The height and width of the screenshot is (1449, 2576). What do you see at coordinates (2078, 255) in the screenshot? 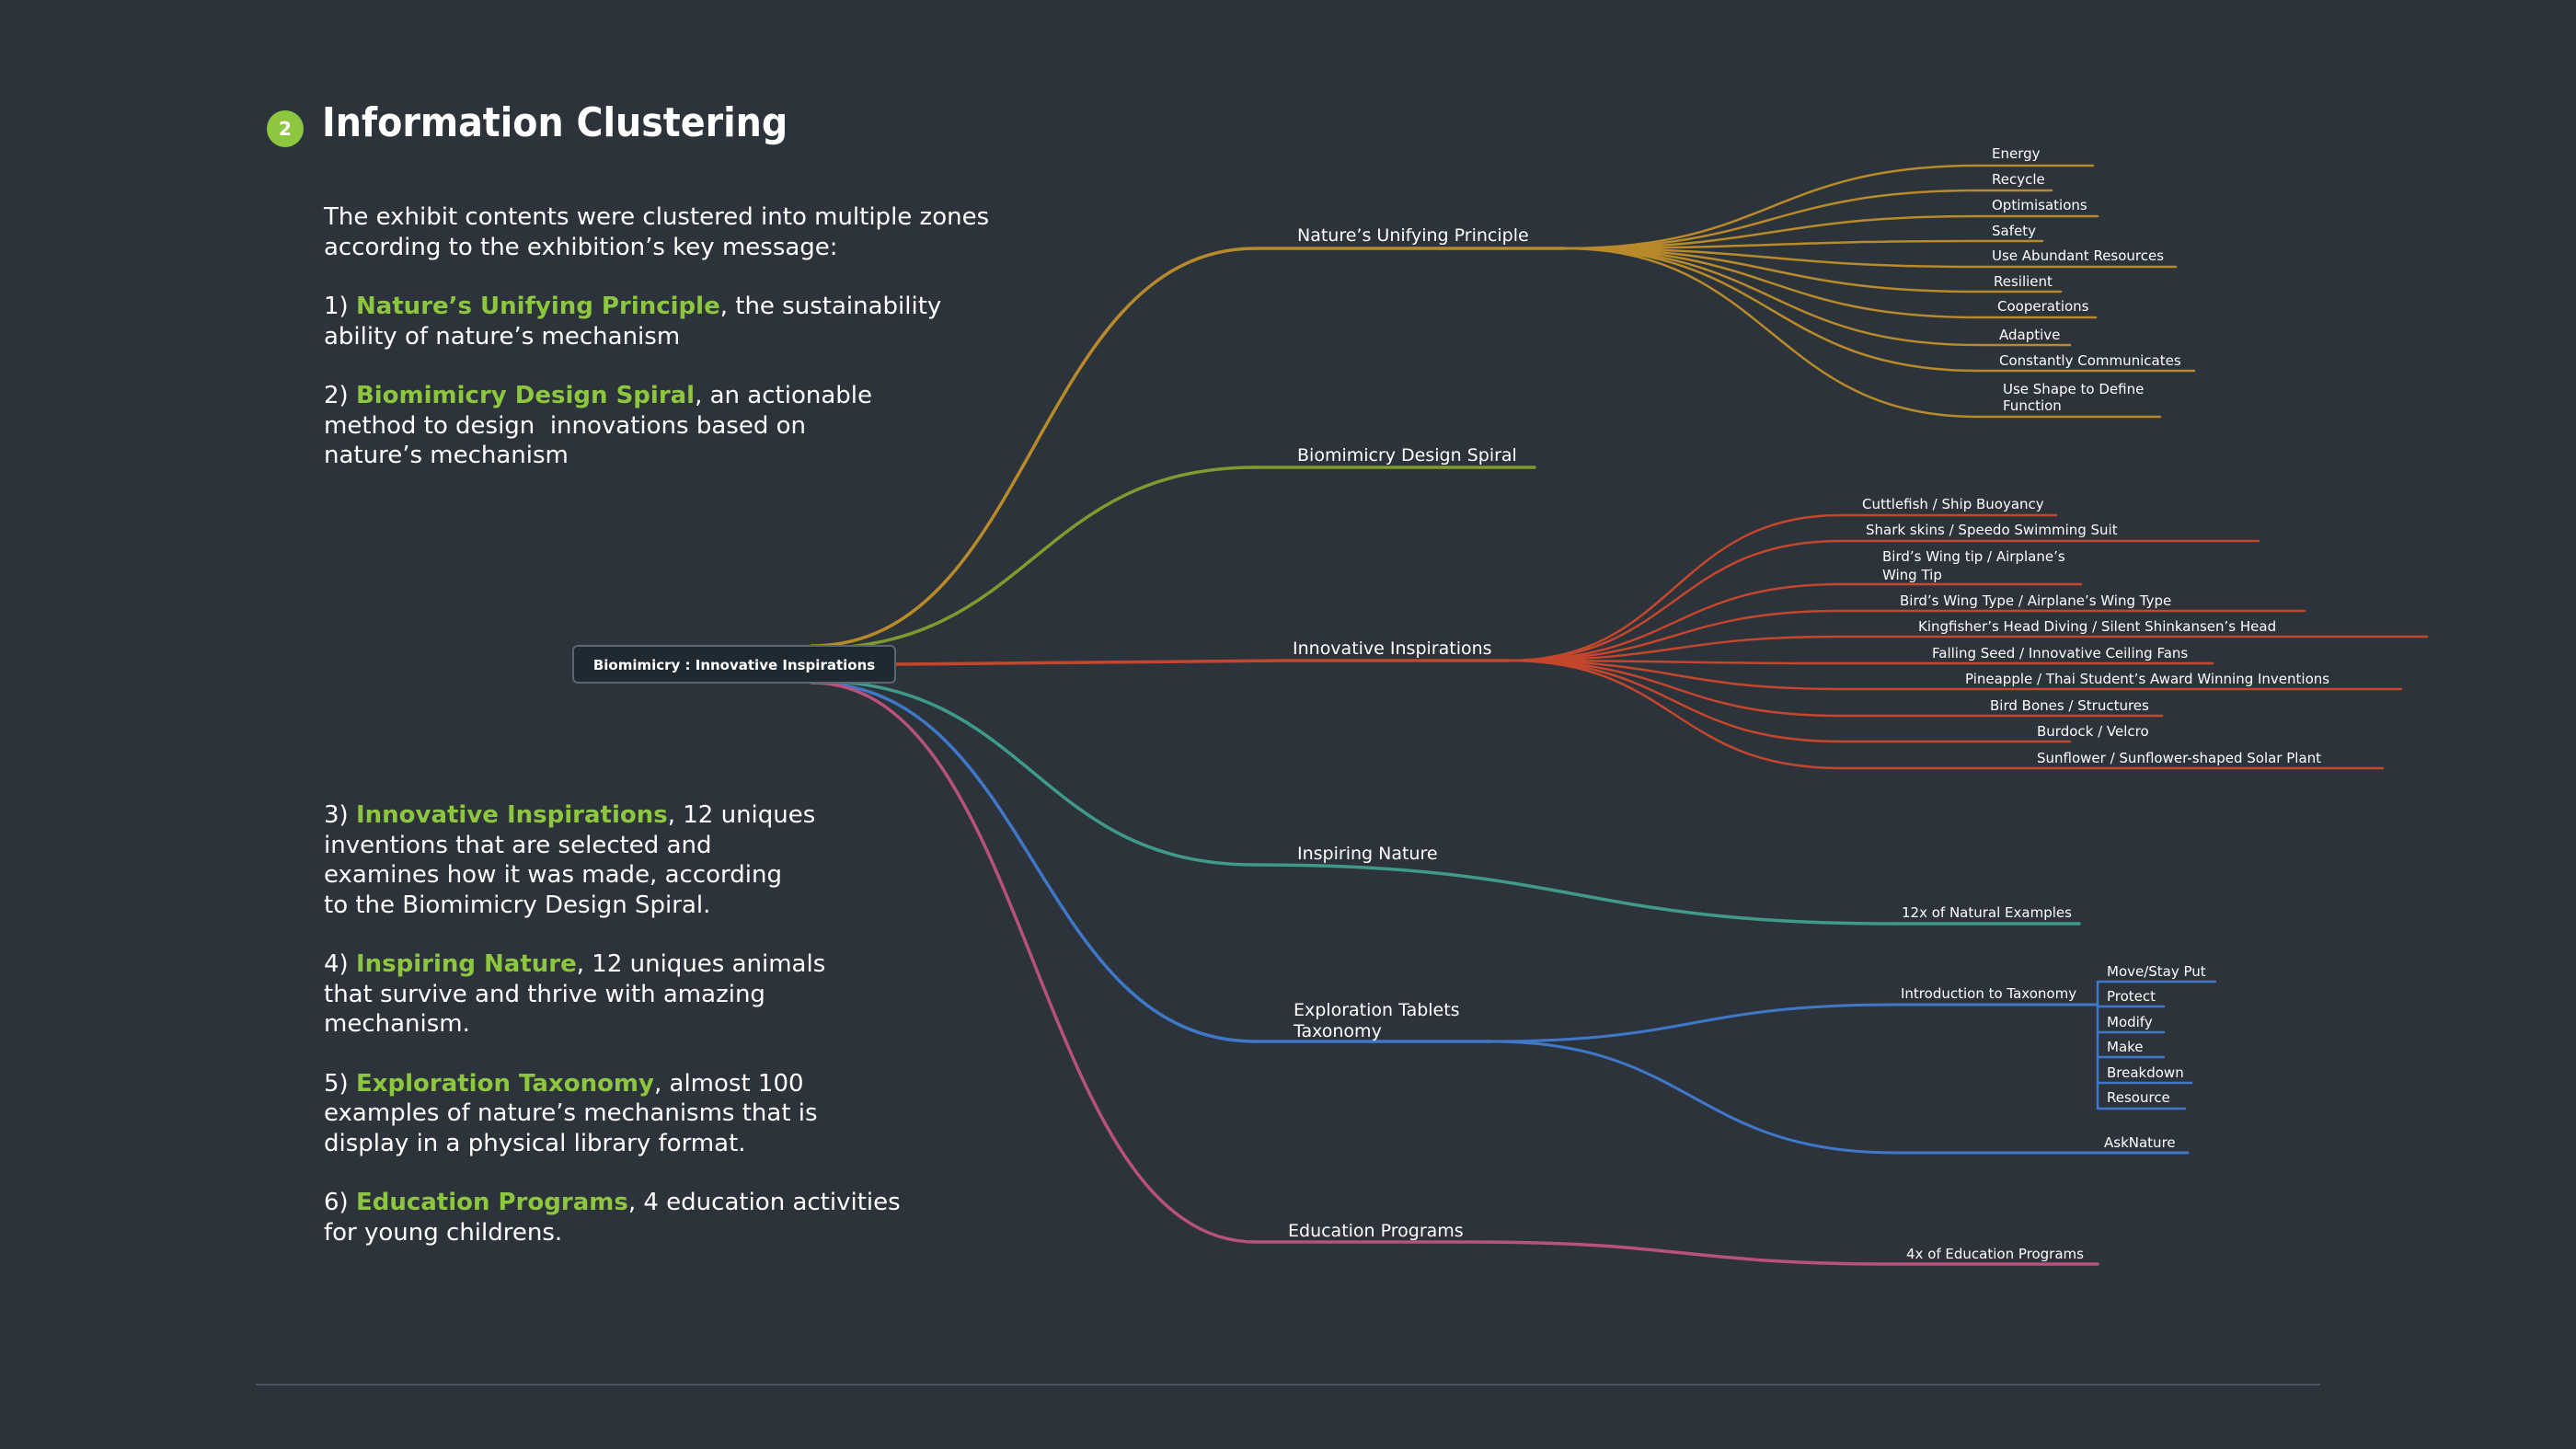
I see `leaf-label: Use Abundant Resources` at bounding box center [2078, 255].